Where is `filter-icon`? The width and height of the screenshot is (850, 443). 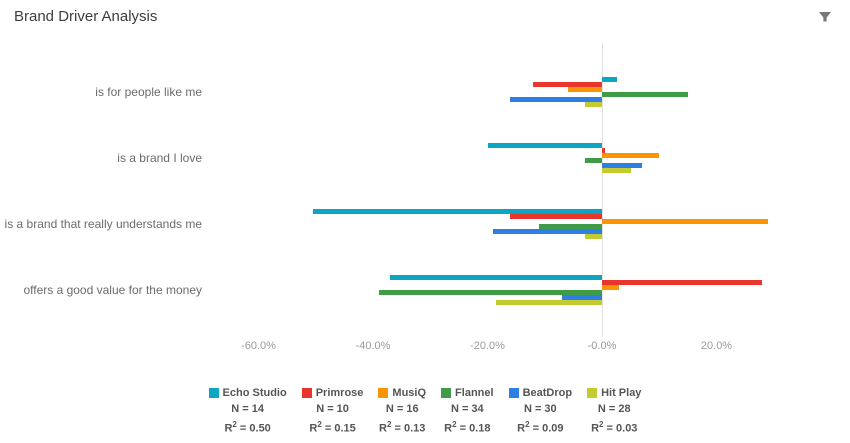 filter-icon is located at coordinates (825, 17).